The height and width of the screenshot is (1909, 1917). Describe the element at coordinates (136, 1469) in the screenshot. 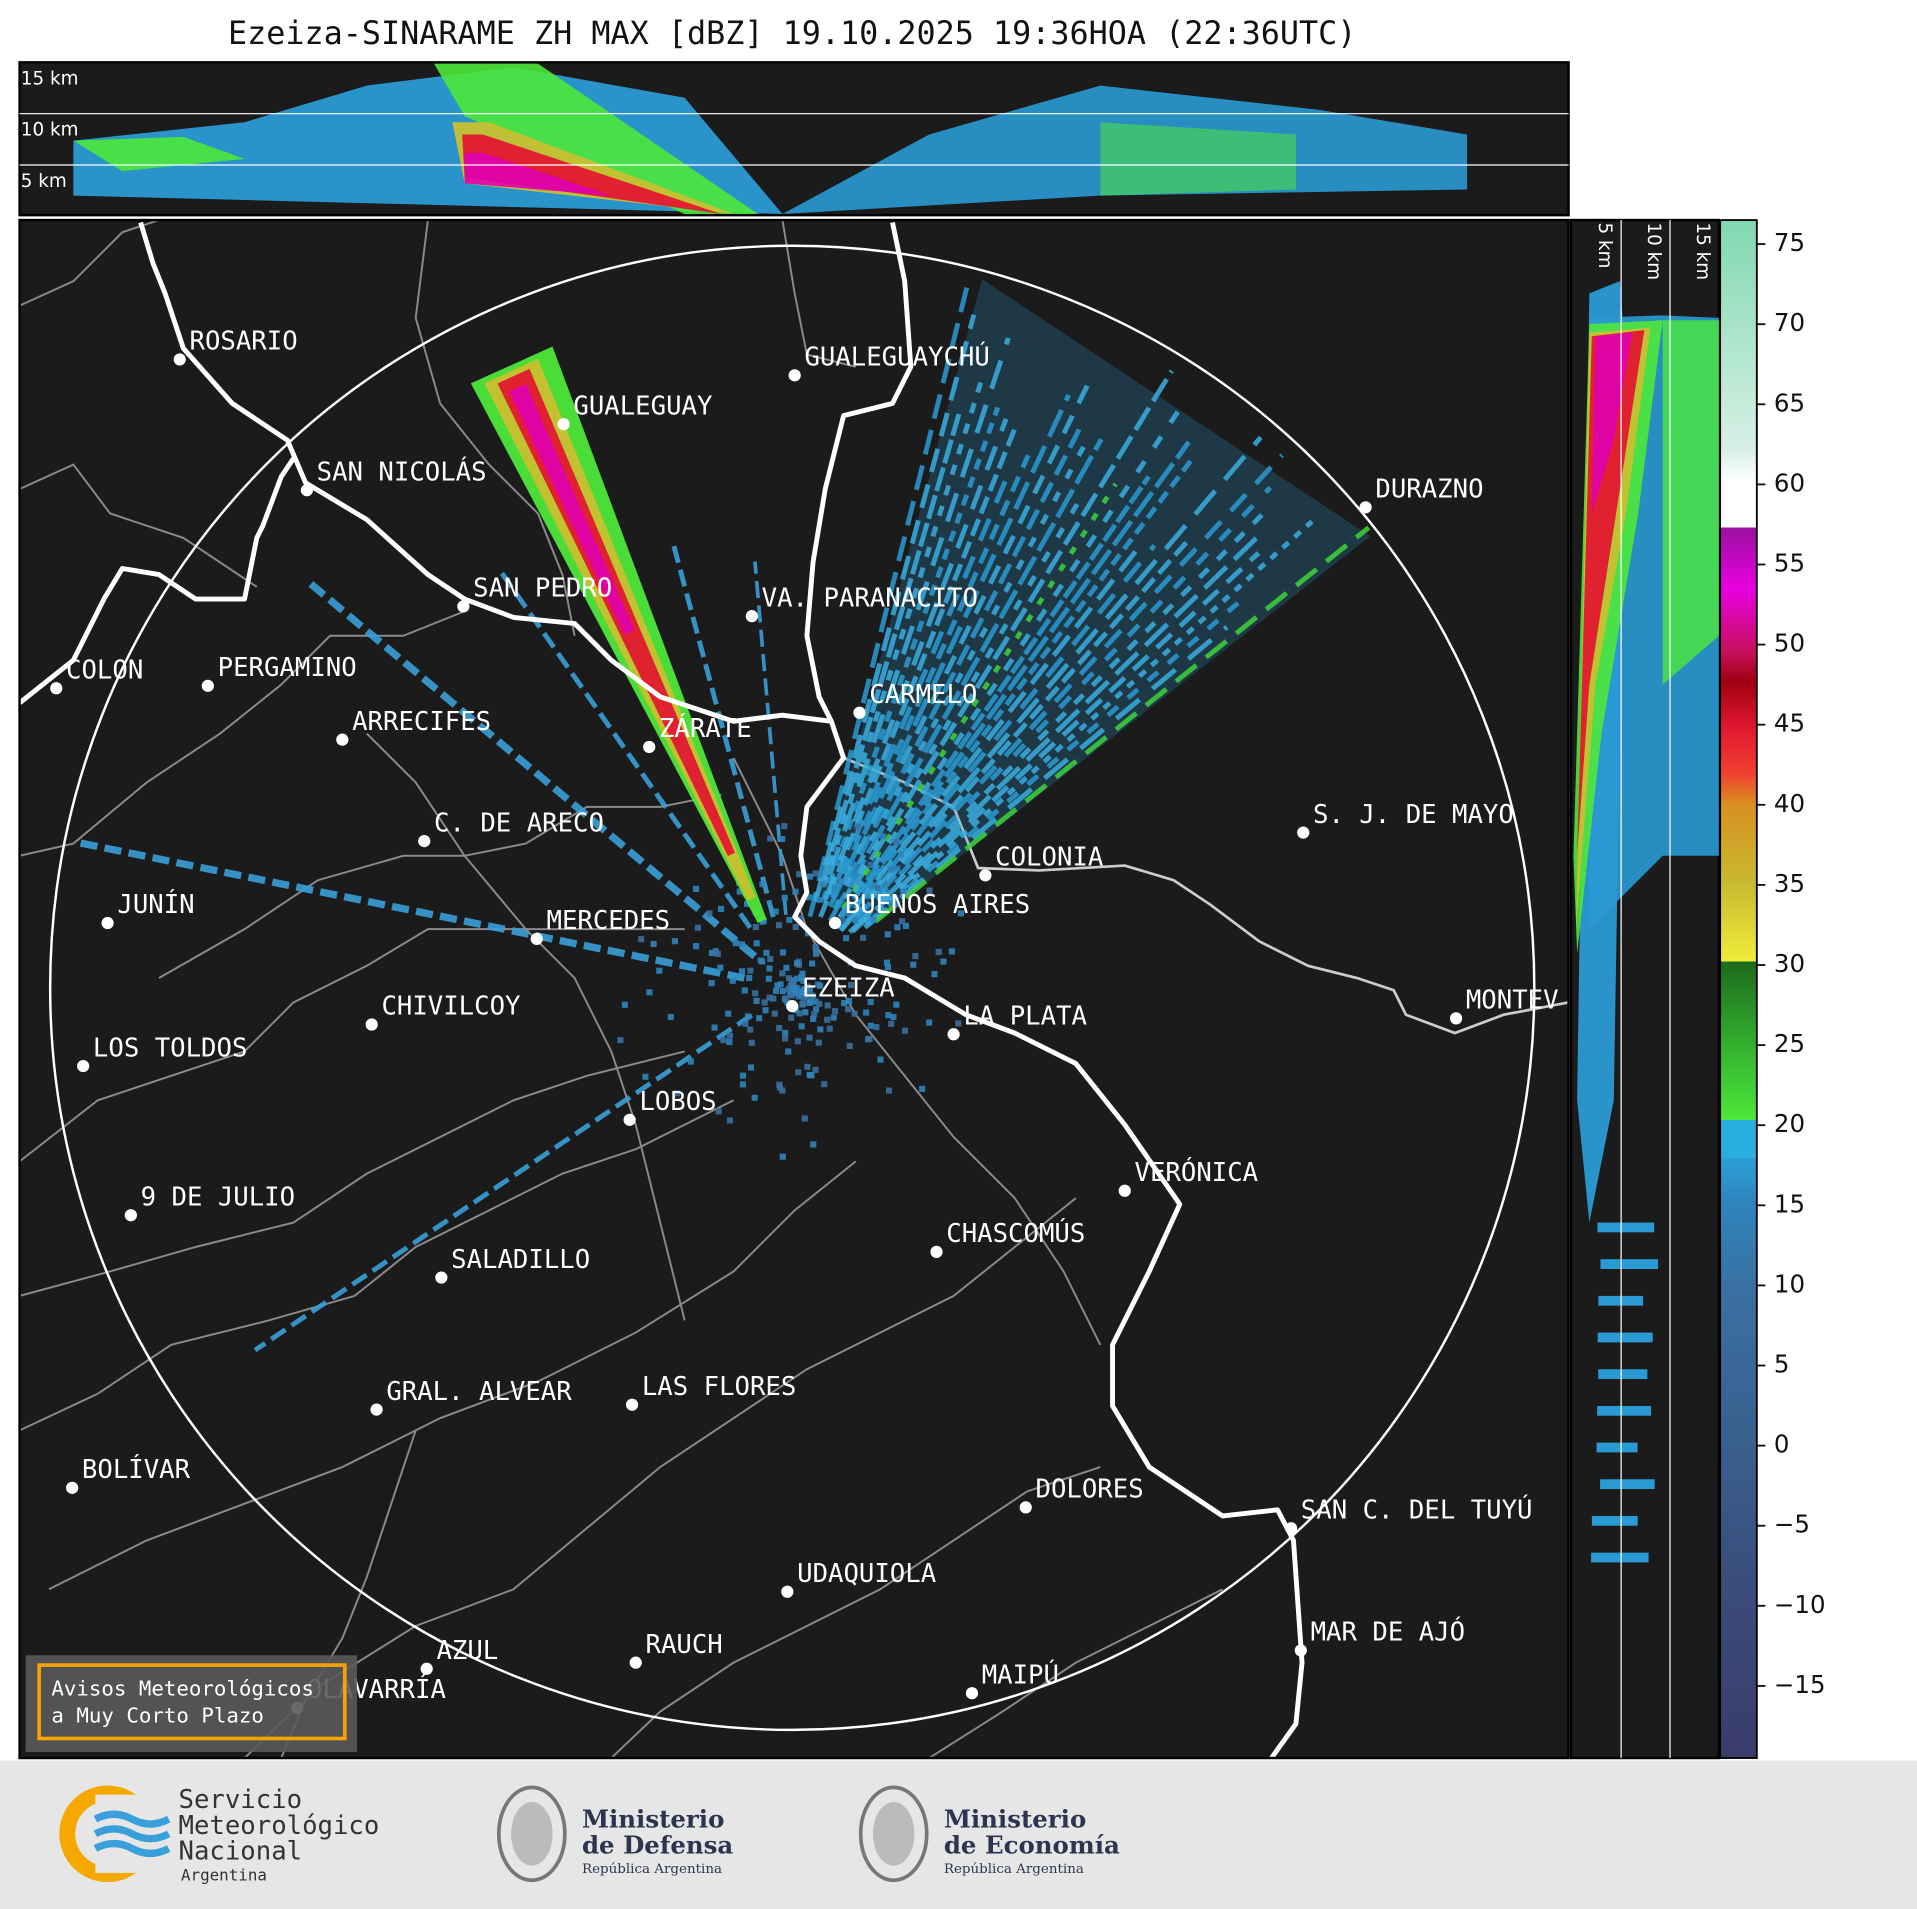

I see `city-label: BOLÍVAR` at that location.